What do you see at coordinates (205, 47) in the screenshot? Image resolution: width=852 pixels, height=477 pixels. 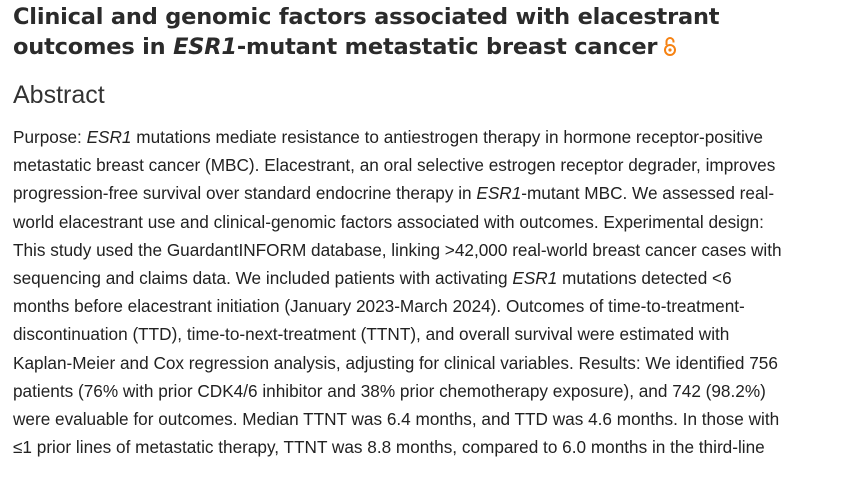 I see `title-gene-name: ESR1` at bounding box center [205, 47].